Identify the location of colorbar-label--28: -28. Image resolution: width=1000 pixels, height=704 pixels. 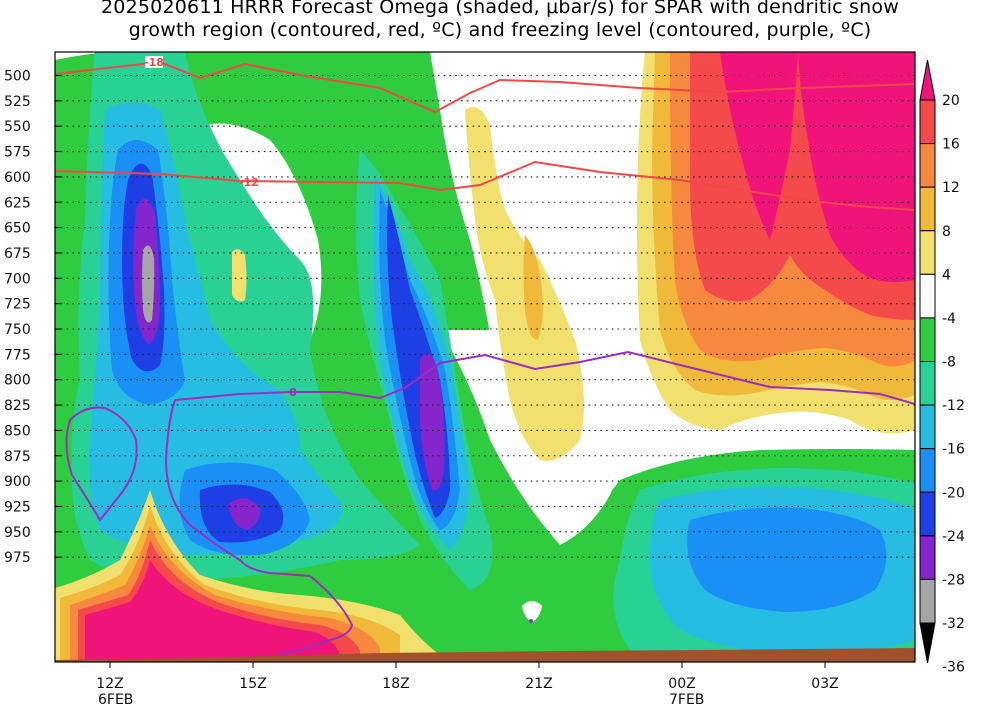
(953, 580).